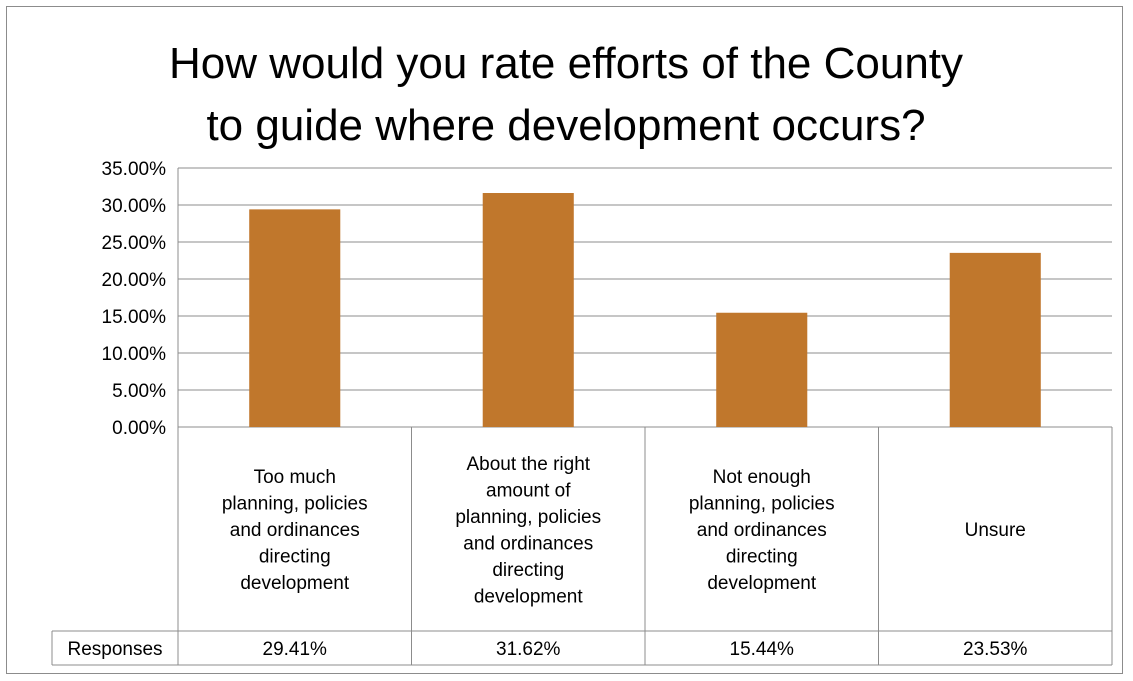 Image resolution: width=1133 pixels, height=681 pixels. I want to click on category-label: Not enough, so click(762, 477).